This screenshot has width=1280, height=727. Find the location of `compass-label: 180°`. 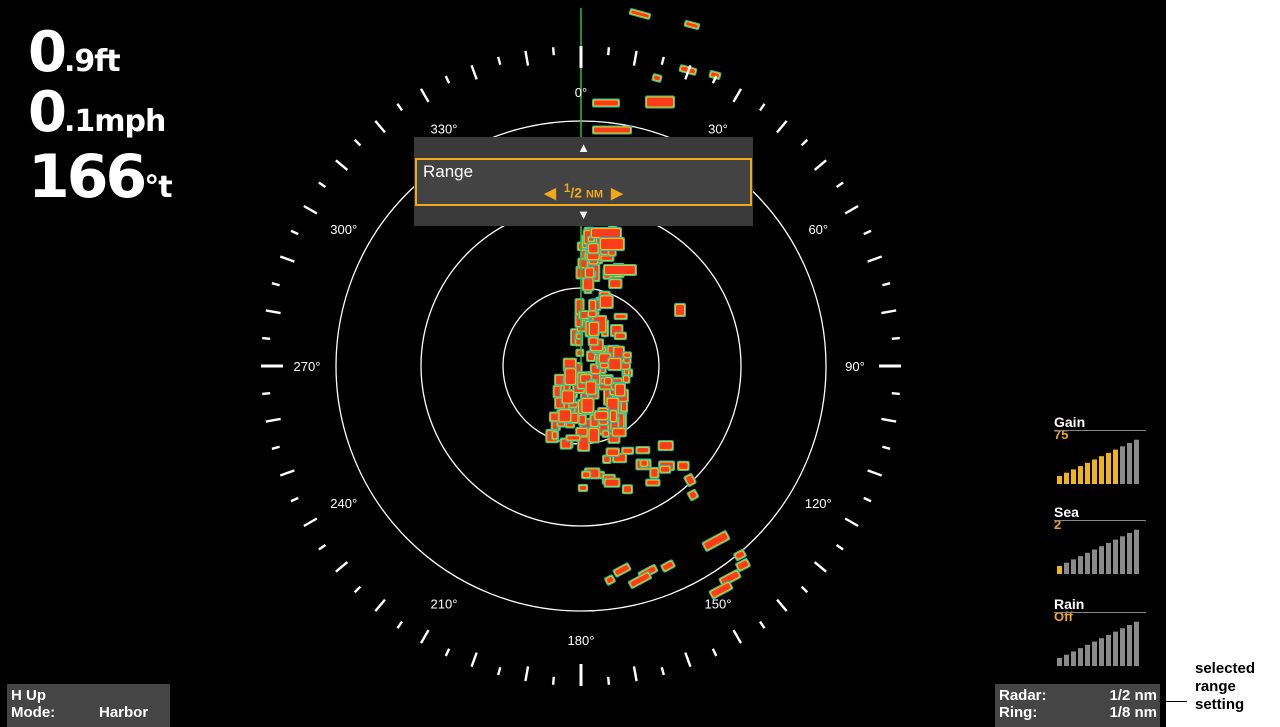

compass-label: 180° is located at coordinates (581, 640).